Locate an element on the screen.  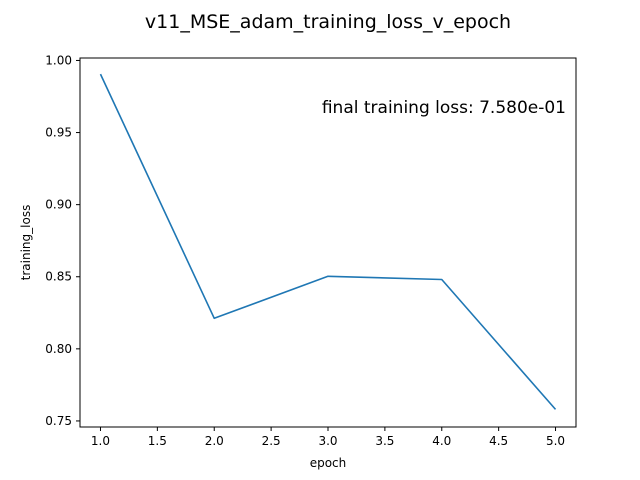
x-tick-label: 2.0 is located at coordinates (214, 441).